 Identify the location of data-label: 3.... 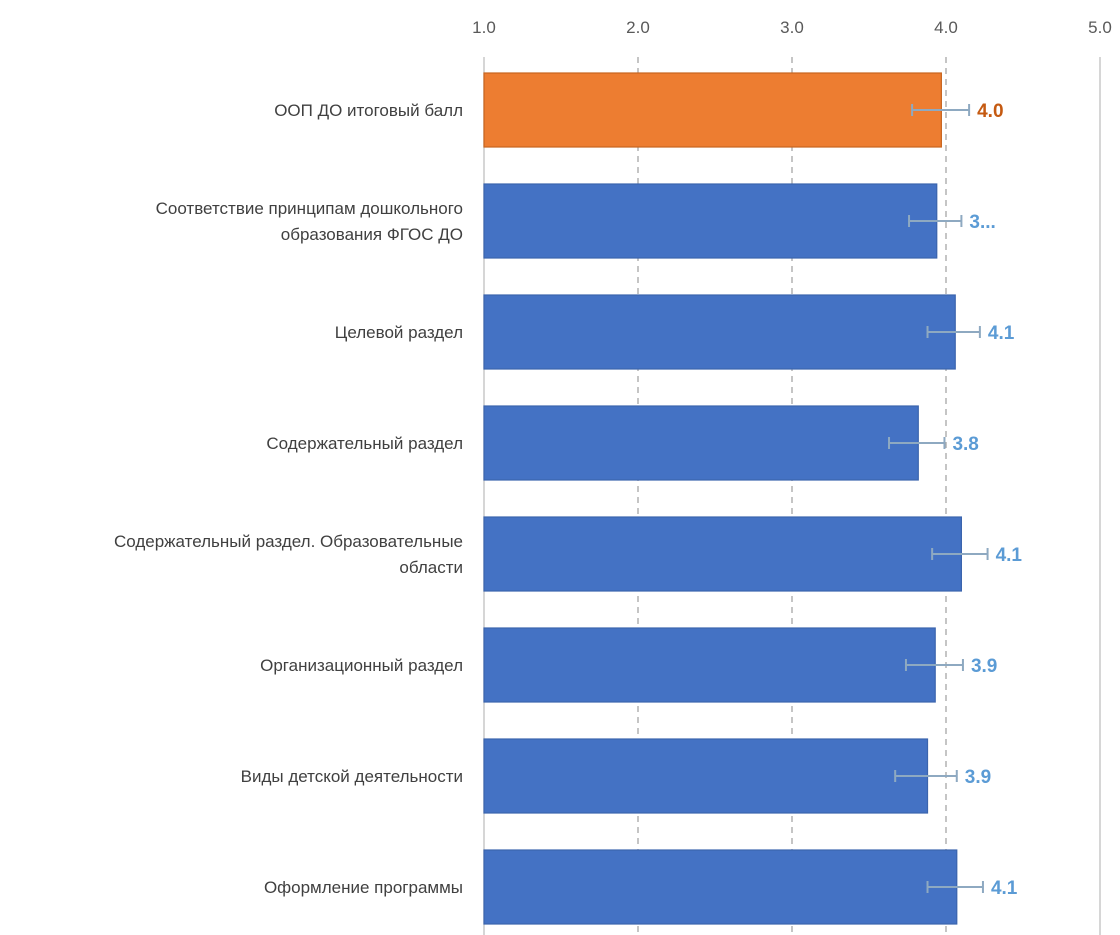
(982, 222).